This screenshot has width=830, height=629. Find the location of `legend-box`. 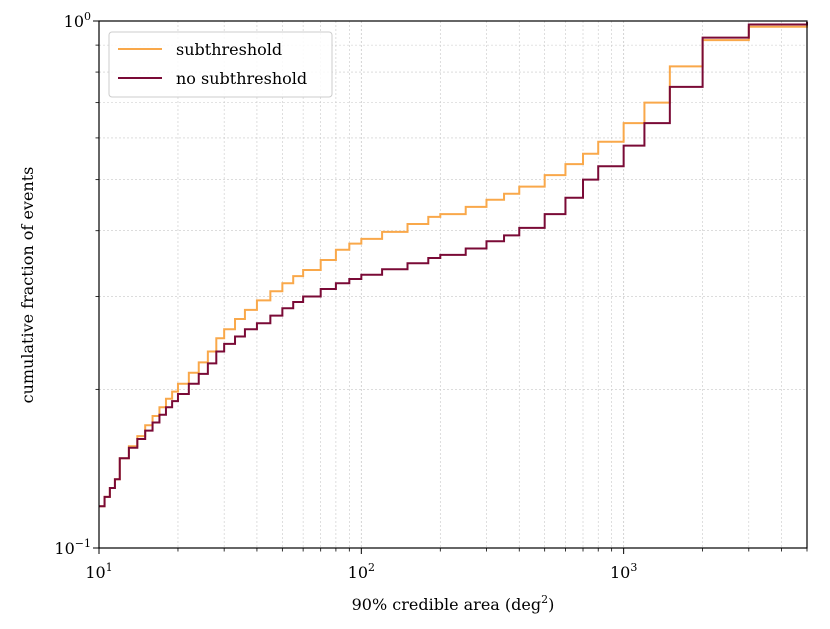

legend-box is located at coordinates (220, 64).